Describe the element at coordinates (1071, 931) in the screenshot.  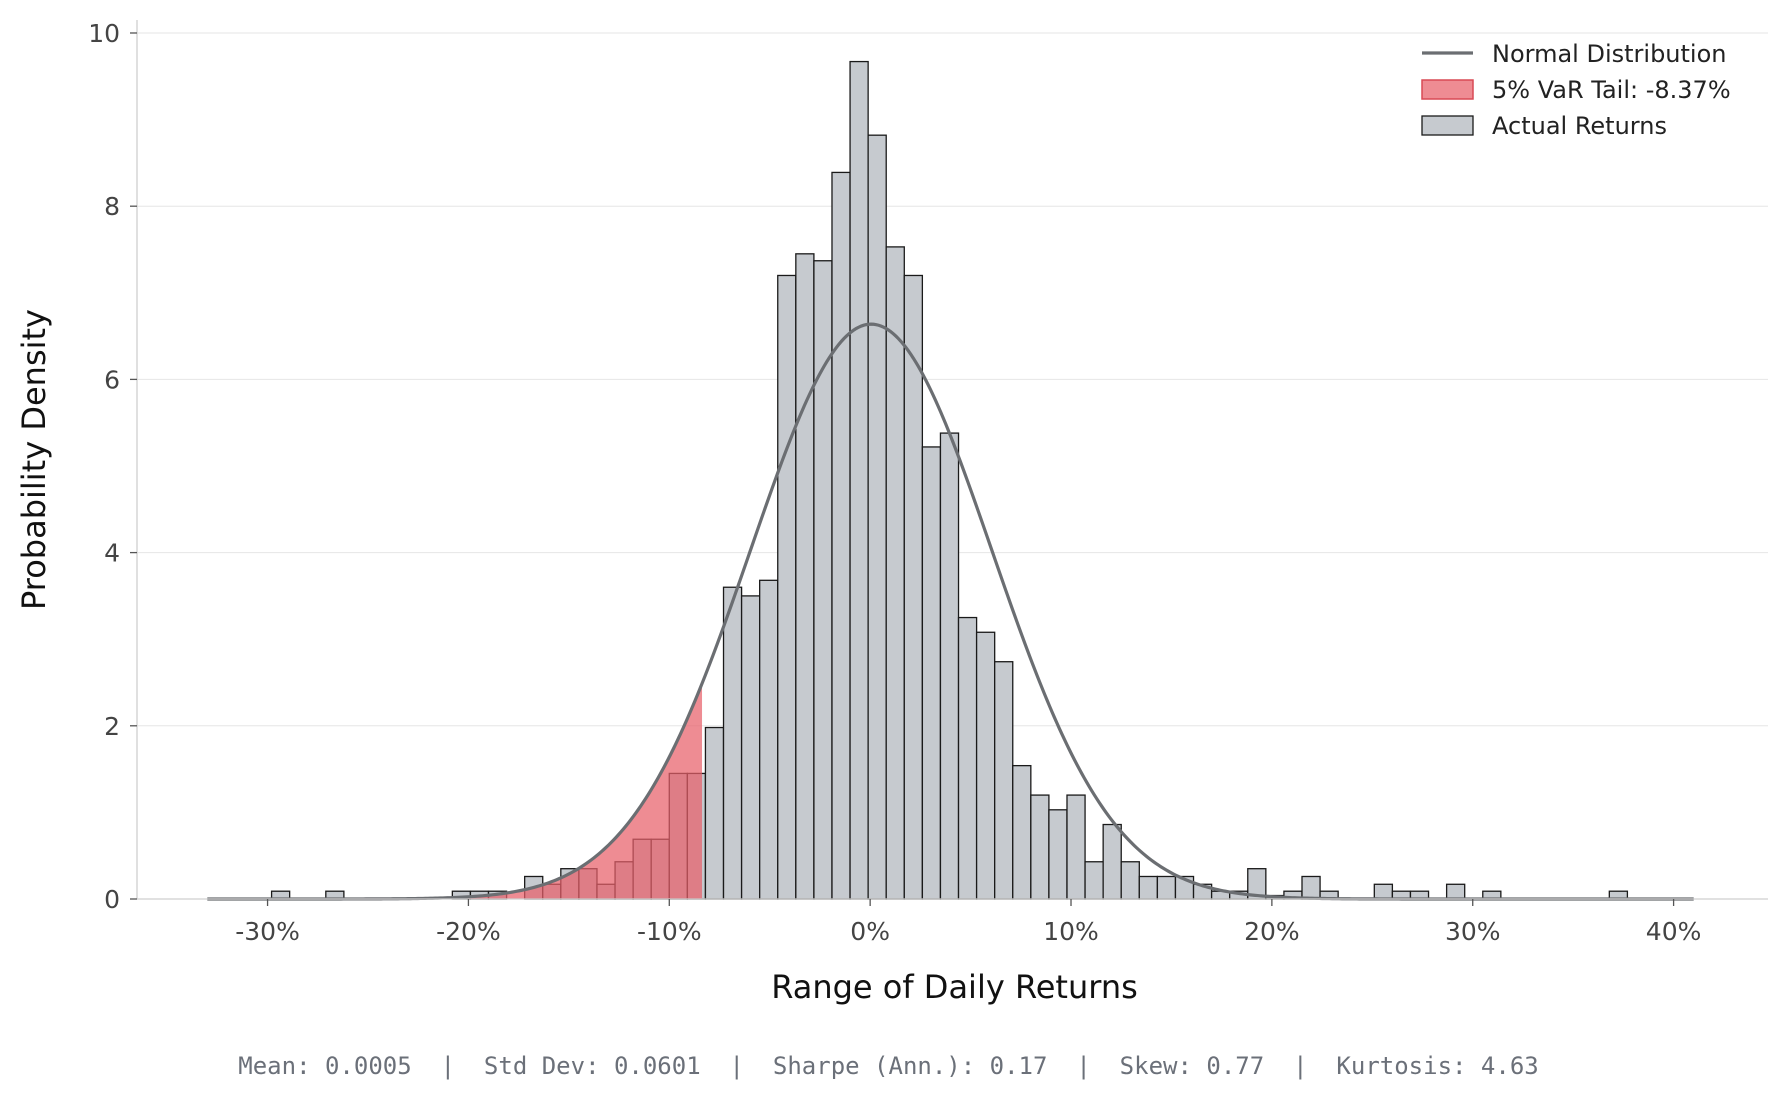
I see `x-tick-label: 10%` at that location.